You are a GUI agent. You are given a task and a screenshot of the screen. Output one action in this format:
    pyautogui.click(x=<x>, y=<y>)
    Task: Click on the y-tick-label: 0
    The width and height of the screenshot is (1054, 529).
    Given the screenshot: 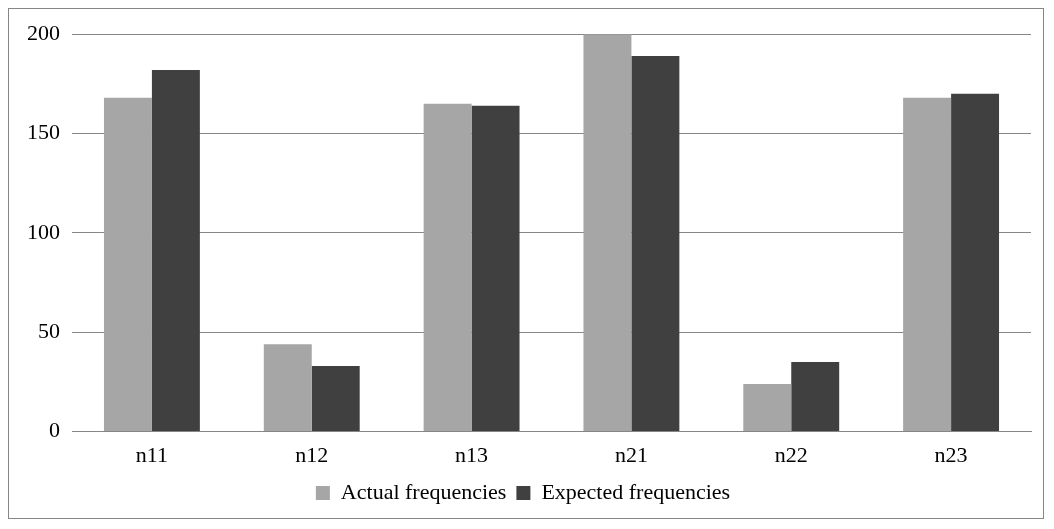 What is the action you would take?
    pyautogui.click(x=54, y=430)
    